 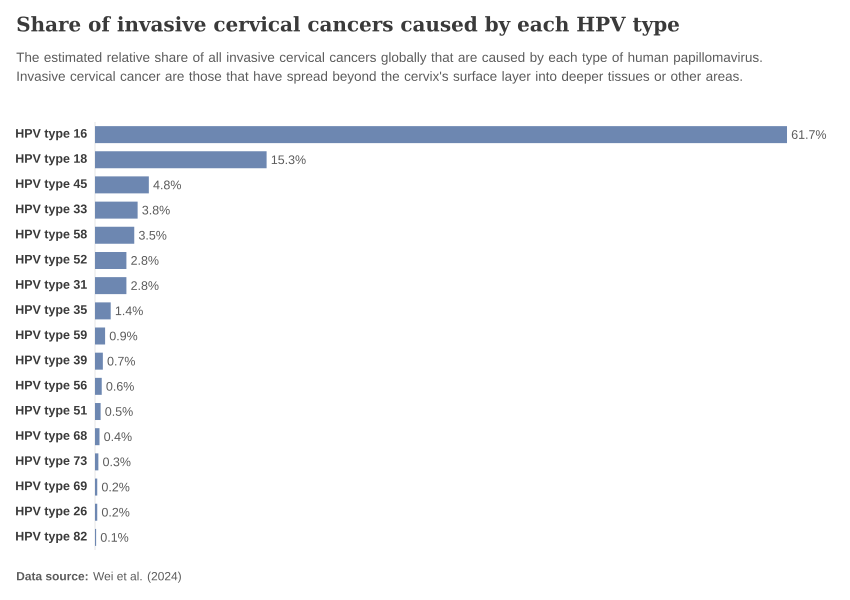 I want to click on data-label: 1.4%, so click(x=129, y=311).